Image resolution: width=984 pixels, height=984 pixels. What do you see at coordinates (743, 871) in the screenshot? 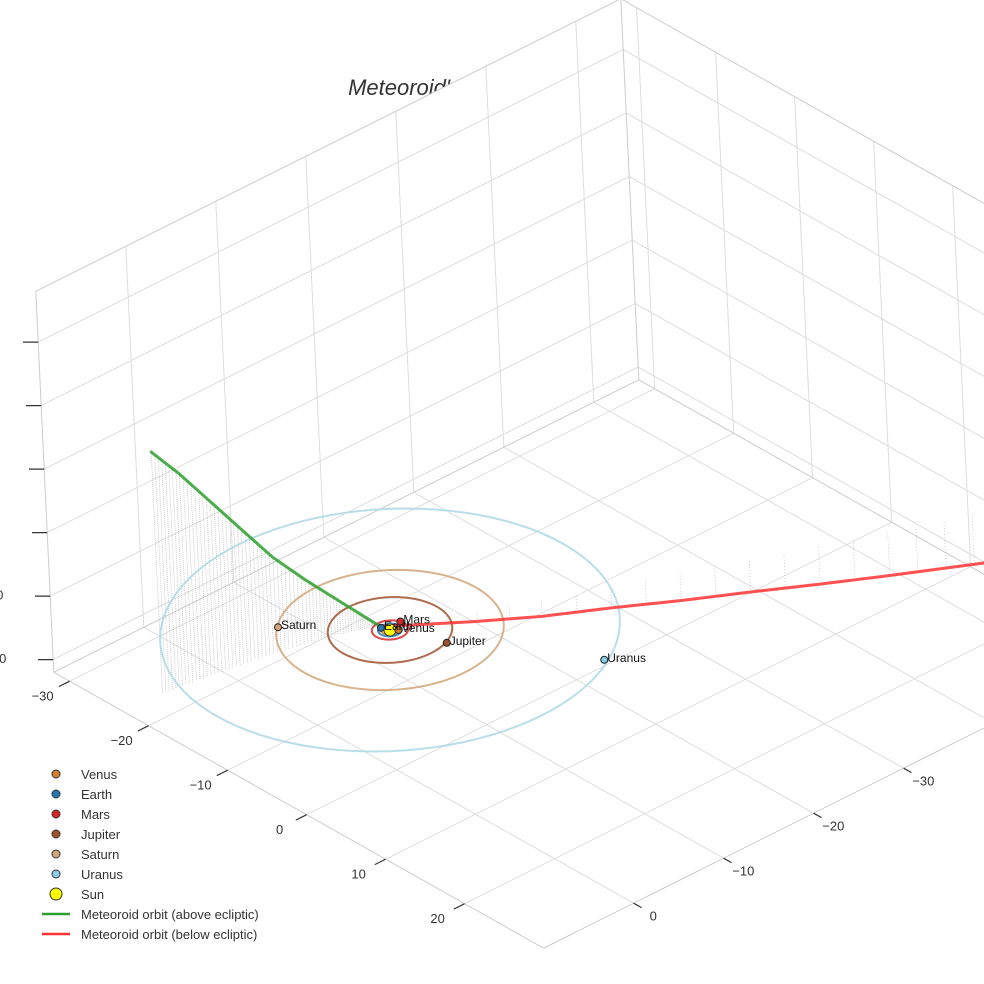
I see `y-tick-label: −10` at bounding box center [743, 871].